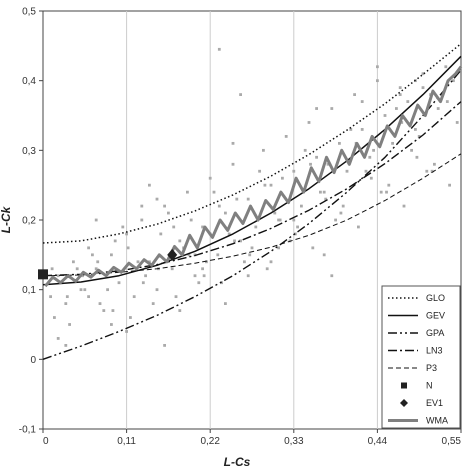  What do you see at coordinates (434, 351) in the screenshot?
I see `legend-label-ln3: LN3` at bounding box center [434, 351].